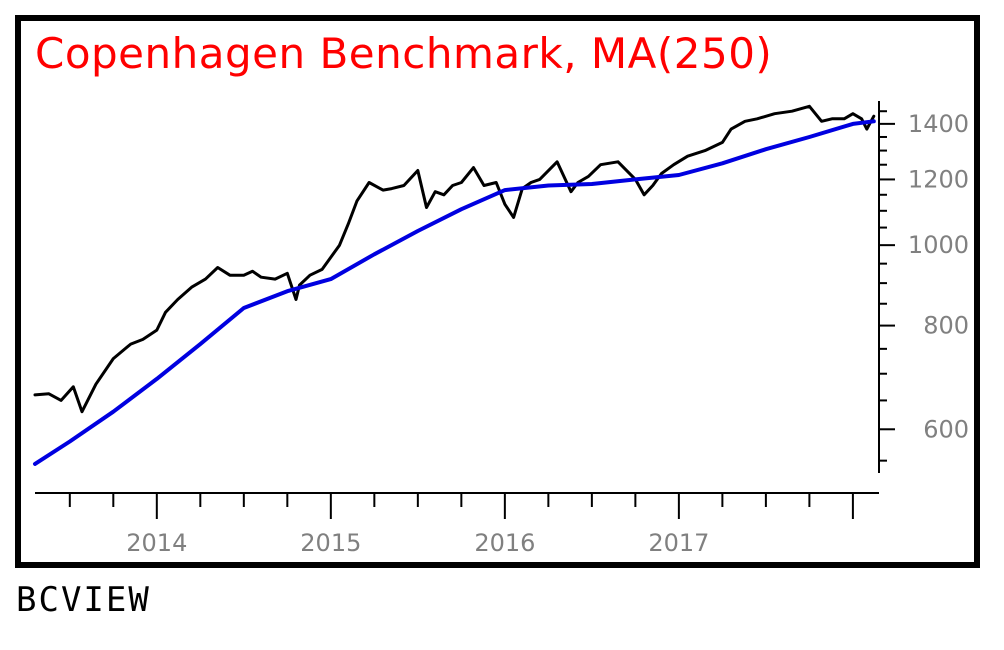 Image resolution: width=1004 pixels, height=650 pixels. I want to click on y-tick-label-1200: 1200, so click(938, 179).